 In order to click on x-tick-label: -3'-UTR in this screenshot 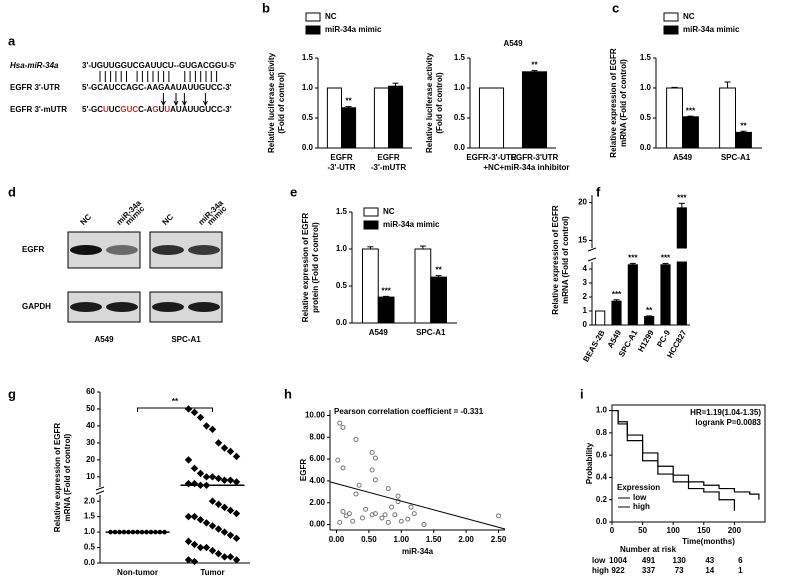, I will do `click(341, 167)`.